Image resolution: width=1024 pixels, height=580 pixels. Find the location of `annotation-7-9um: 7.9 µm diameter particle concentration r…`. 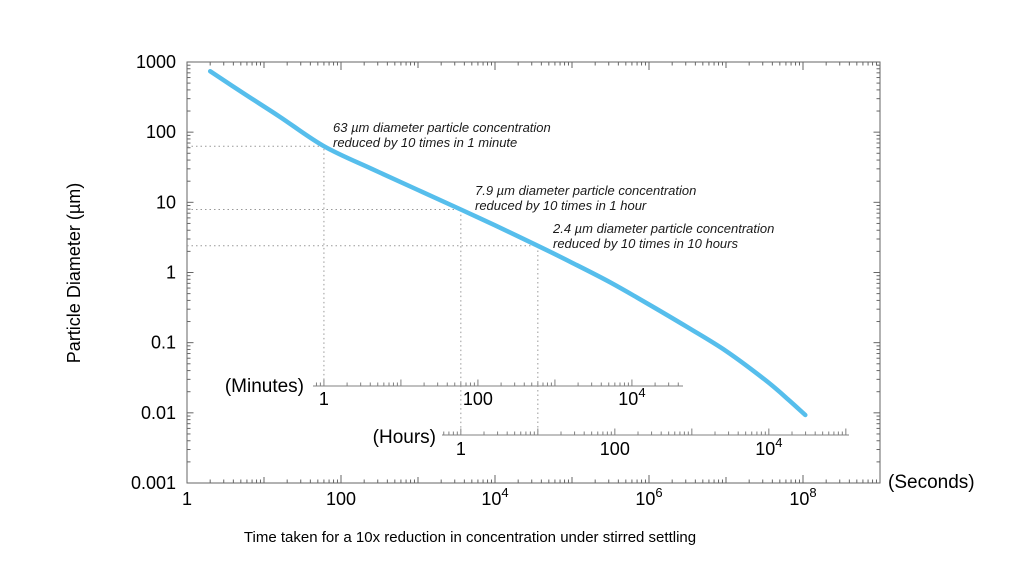

annotation-7-9um: 7.9 µm diameter particle concentration r… is located at coordinates (585, 198).